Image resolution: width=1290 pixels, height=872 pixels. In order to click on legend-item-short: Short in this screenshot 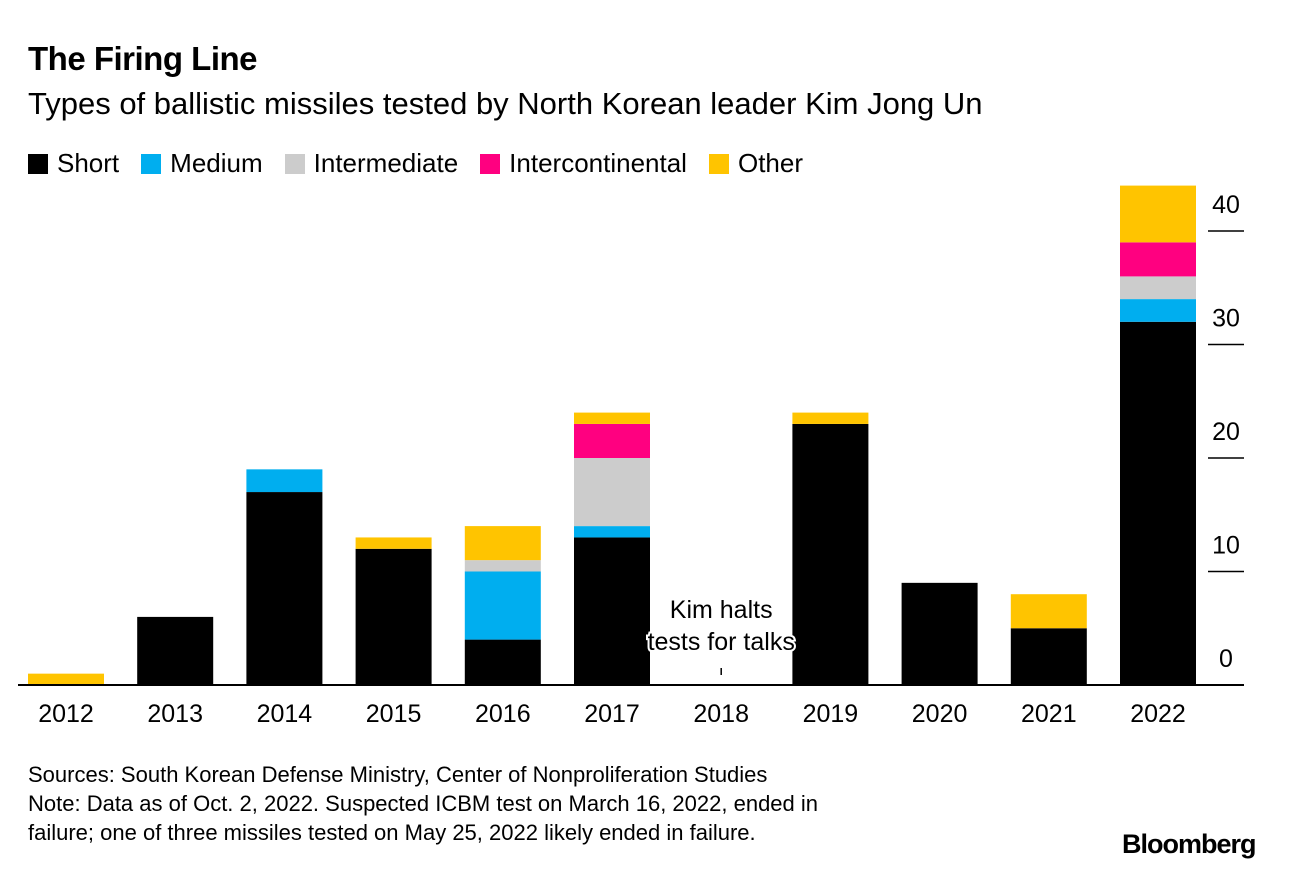, I will do `click(73, 163)`.